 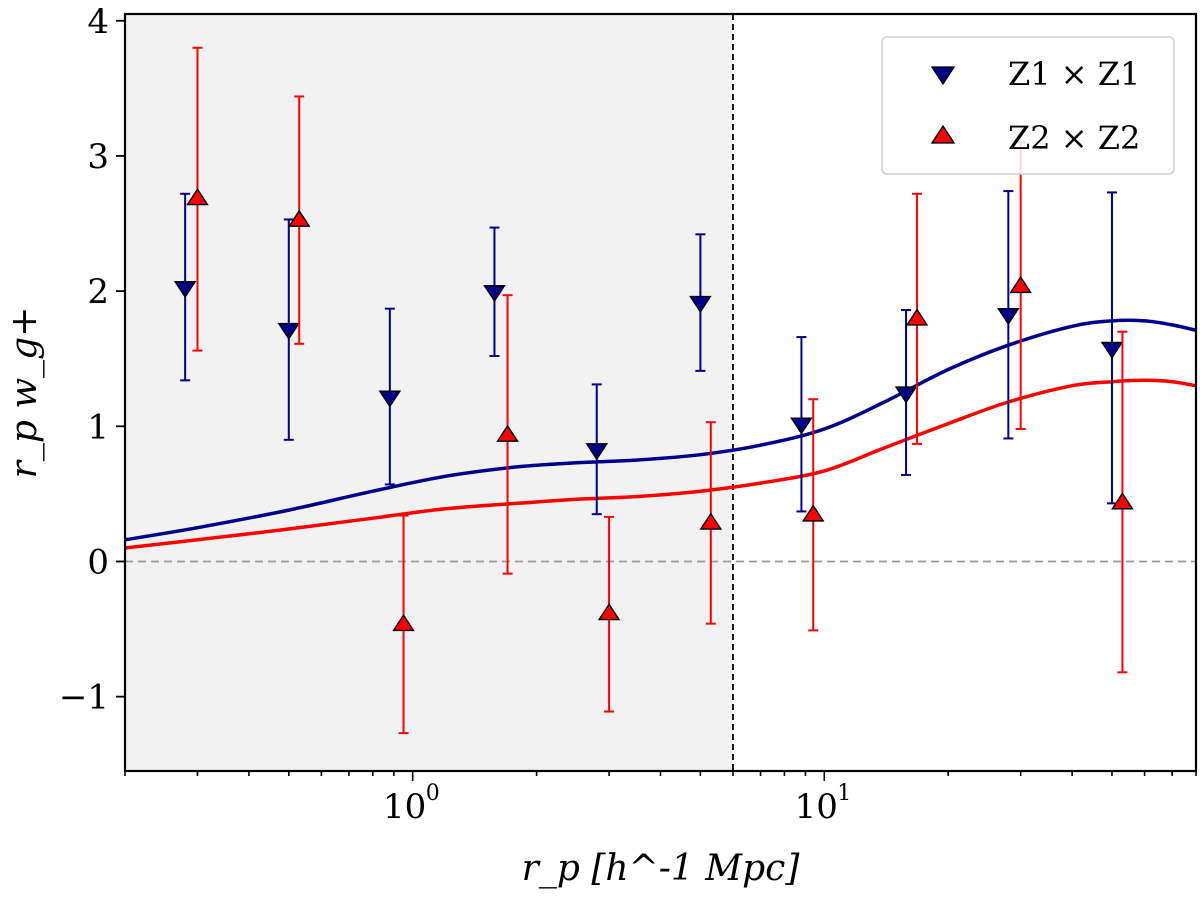 What do you see at coordinates (943, 134) in the screenshot?
I see `legend-marker-triangle-up` at bounding box center [943, 134].